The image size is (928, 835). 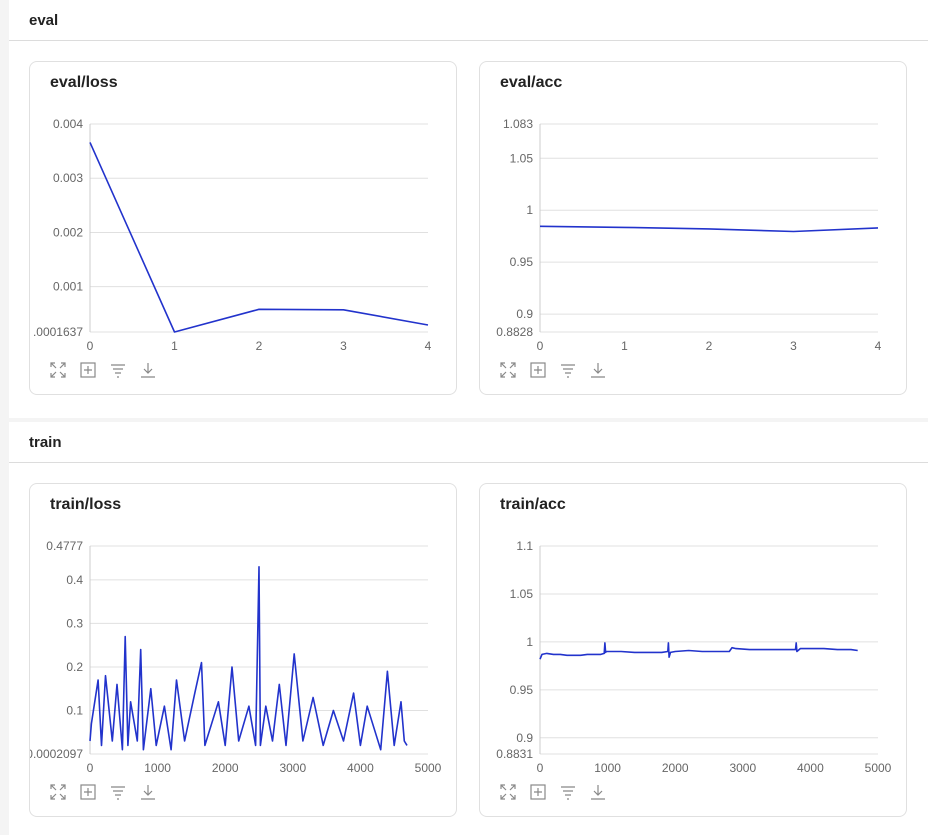 What do you see at coordinates (68, 178) in the screenshot?
I see `y-tick-label: 0.003` at bounding box center [68, 178].